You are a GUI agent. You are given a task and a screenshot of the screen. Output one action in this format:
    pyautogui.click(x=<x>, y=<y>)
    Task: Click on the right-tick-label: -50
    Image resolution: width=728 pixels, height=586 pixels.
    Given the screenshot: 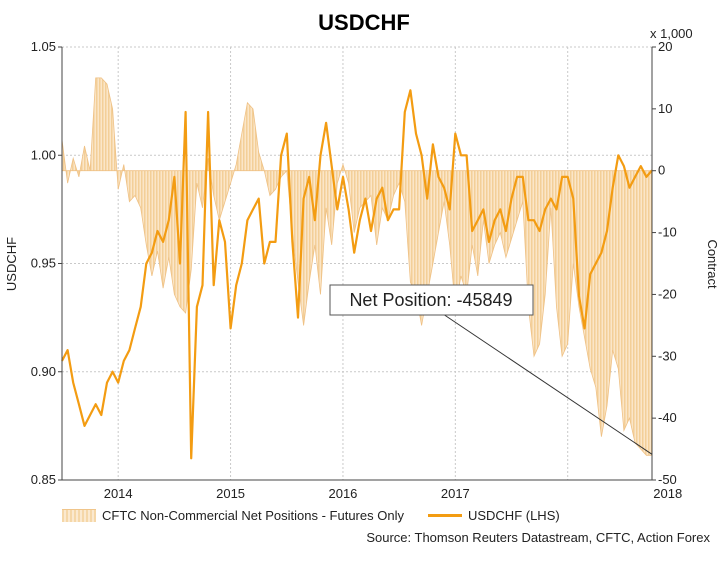 What is the action you would take?
    pyautogui.click(x=667, y=479)
    